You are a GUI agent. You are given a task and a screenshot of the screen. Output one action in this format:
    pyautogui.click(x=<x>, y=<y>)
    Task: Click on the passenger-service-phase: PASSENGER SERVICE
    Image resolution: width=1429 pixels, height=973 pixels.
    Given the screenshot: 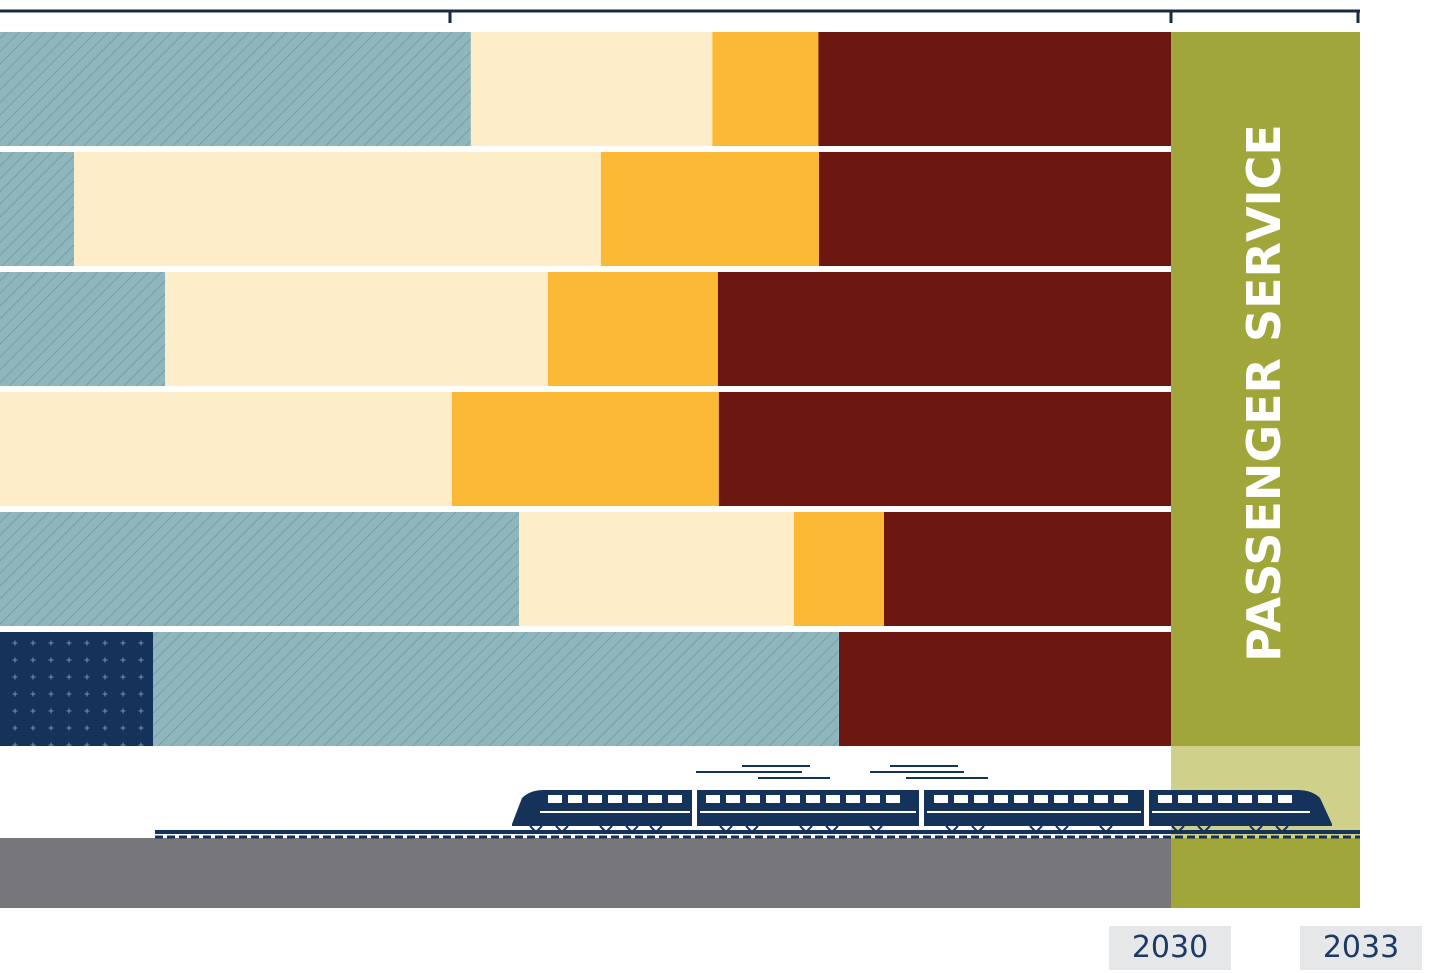 What is the action you would take?
    pyautogui.click(x=1265, y=470)
    